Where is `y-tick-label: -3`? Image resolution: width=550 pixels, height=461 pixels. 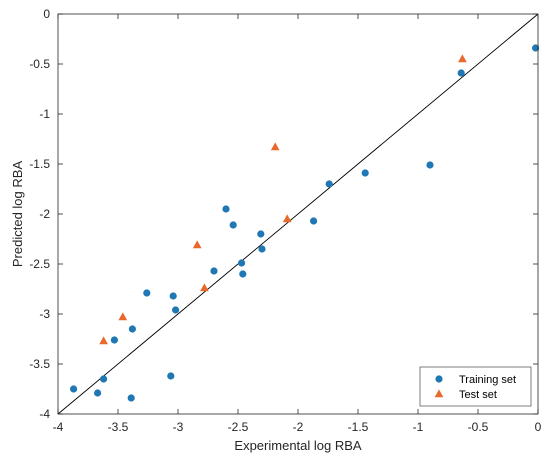
y-tick-label: -3 is located at coordinates (44, 314).